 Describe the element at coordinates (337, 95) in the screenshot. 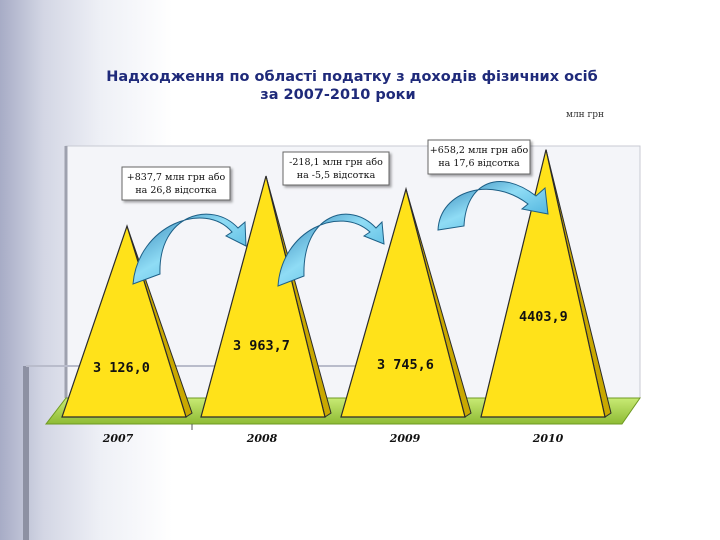

I see `chart-title-line-2: за 2007-2010 роки` at that location.